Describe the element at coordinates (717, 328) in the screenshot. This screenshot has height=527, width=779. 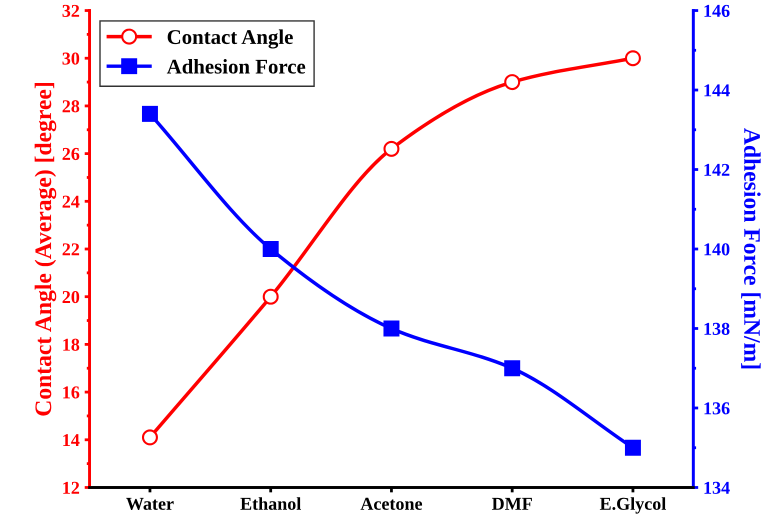
I see `y2-tick-label: 138` at that location.